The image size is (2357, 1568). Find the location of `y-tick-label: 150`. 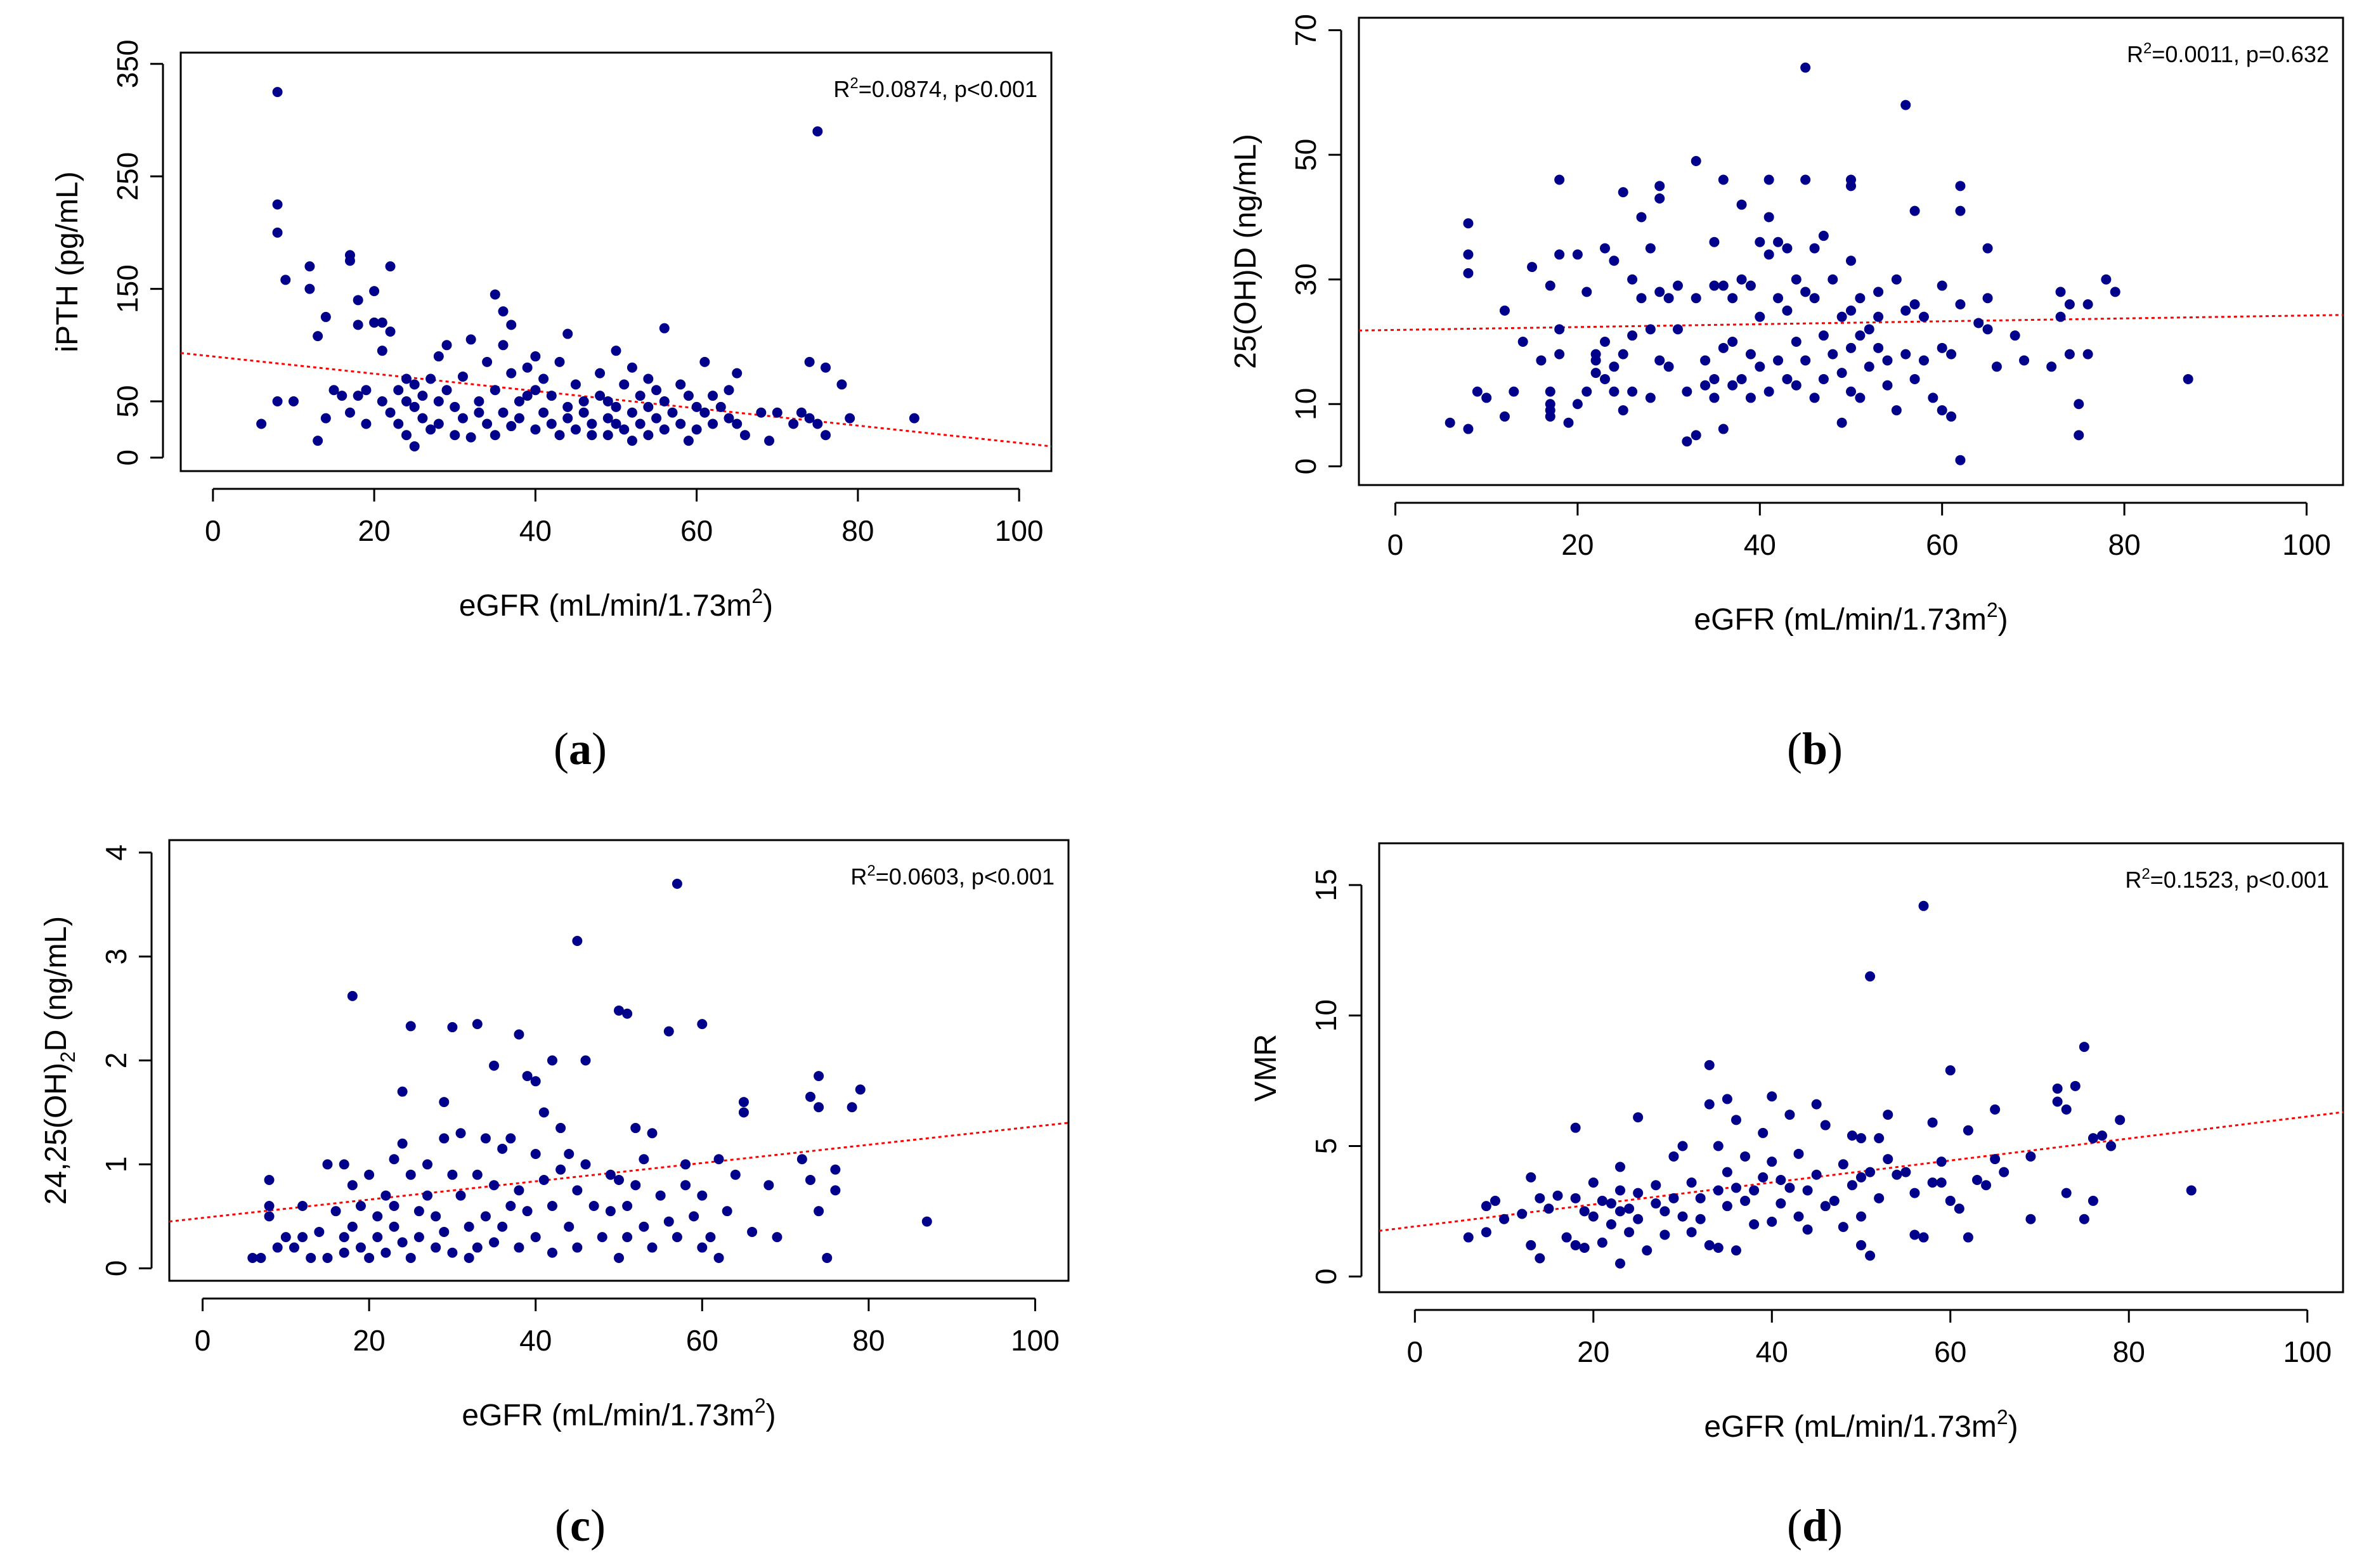

y-tick-label: 150 is located at coordinates (127, 288).